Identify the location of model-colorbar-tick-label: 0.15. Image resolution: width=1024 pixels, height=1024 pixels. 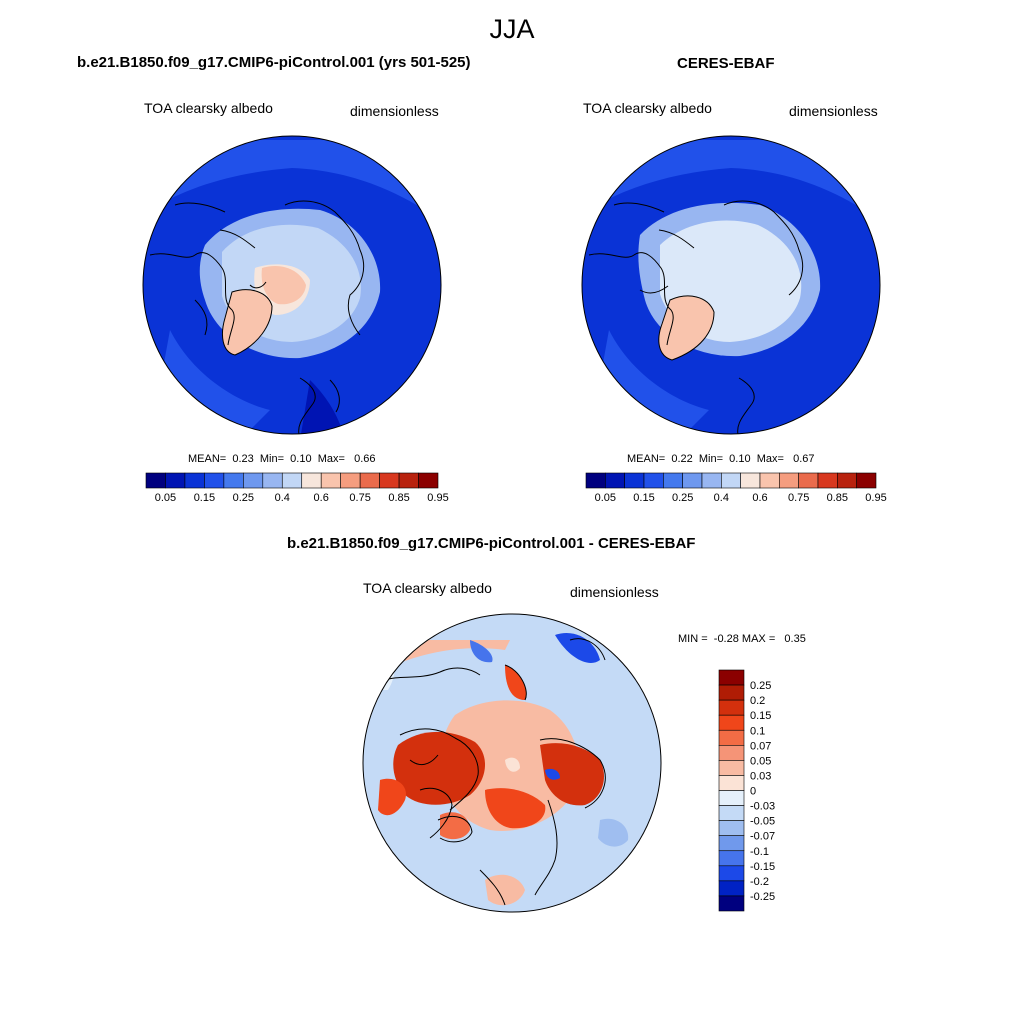
(204, 498).